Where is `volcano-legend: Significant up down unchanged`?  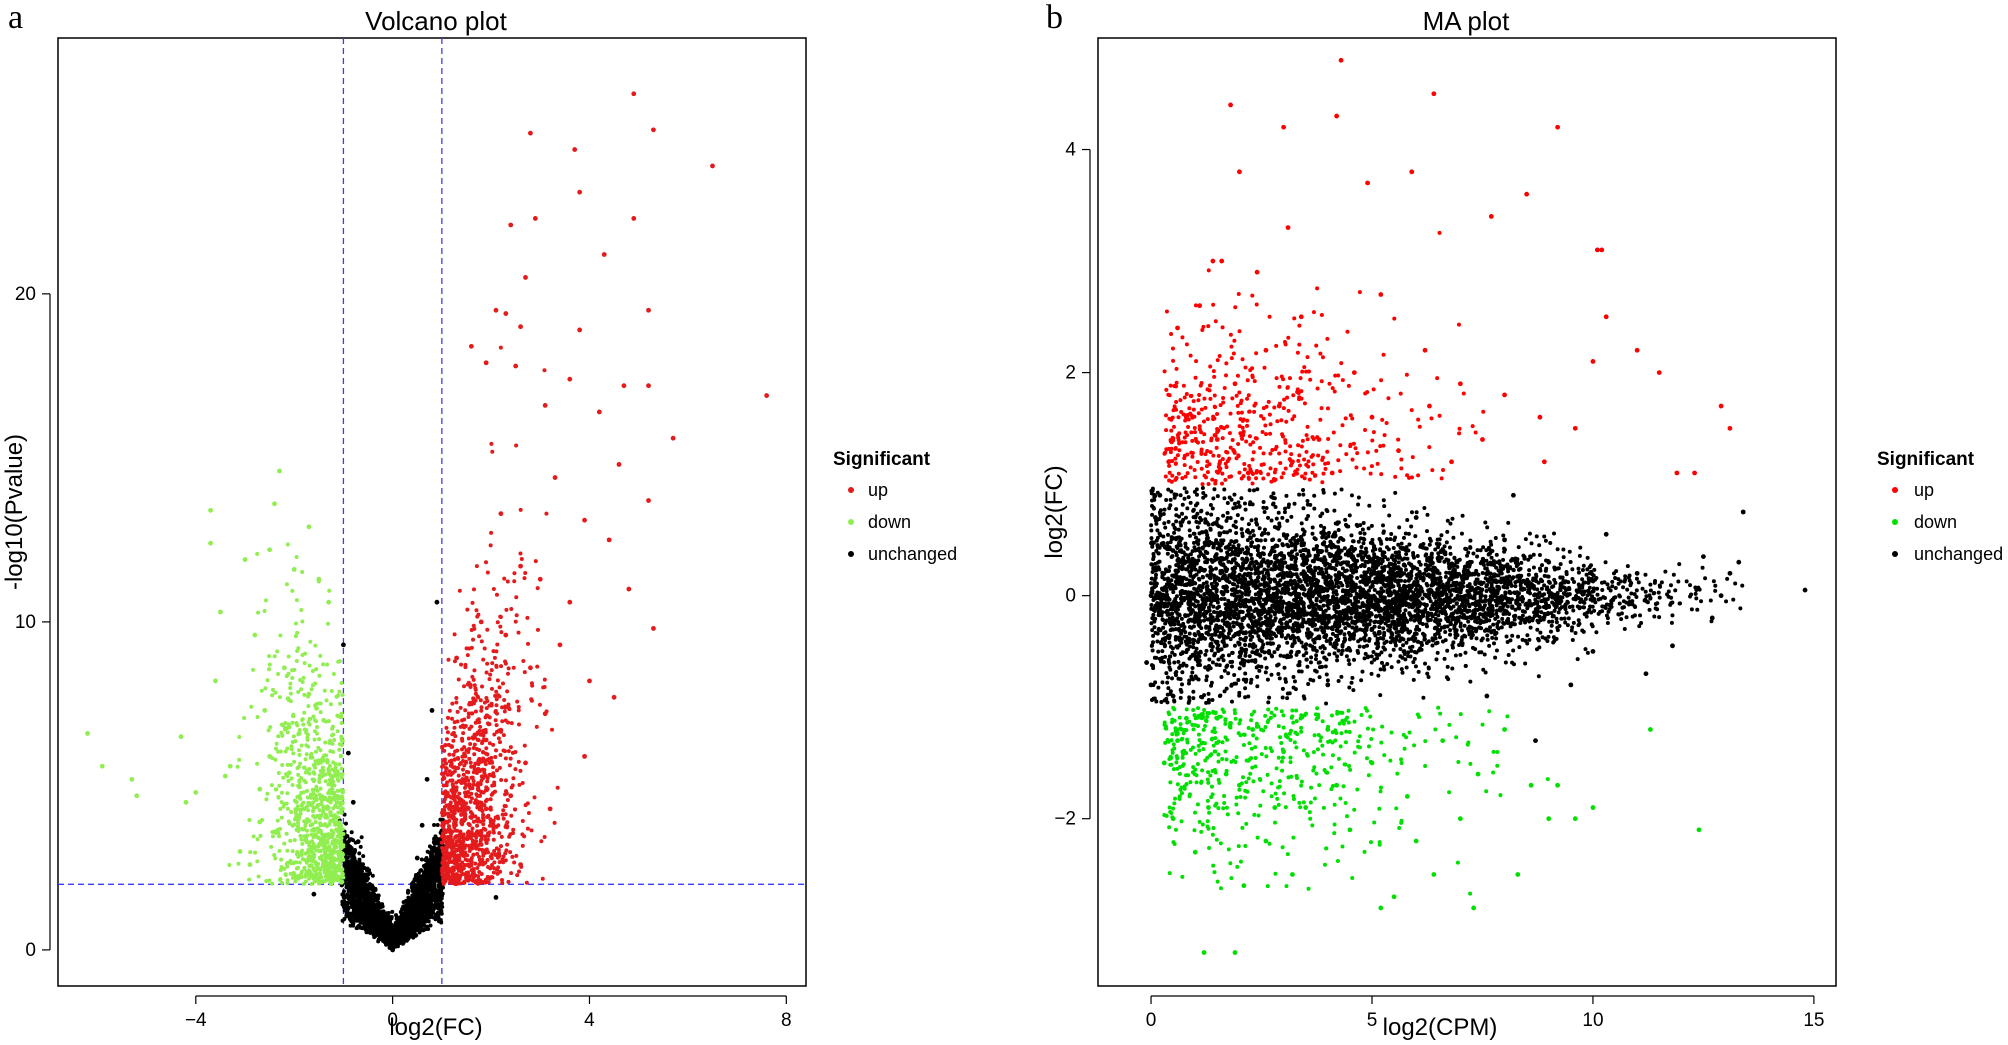
volcano-legend: Significant up down unchanged is located at coordinates (895, 506).